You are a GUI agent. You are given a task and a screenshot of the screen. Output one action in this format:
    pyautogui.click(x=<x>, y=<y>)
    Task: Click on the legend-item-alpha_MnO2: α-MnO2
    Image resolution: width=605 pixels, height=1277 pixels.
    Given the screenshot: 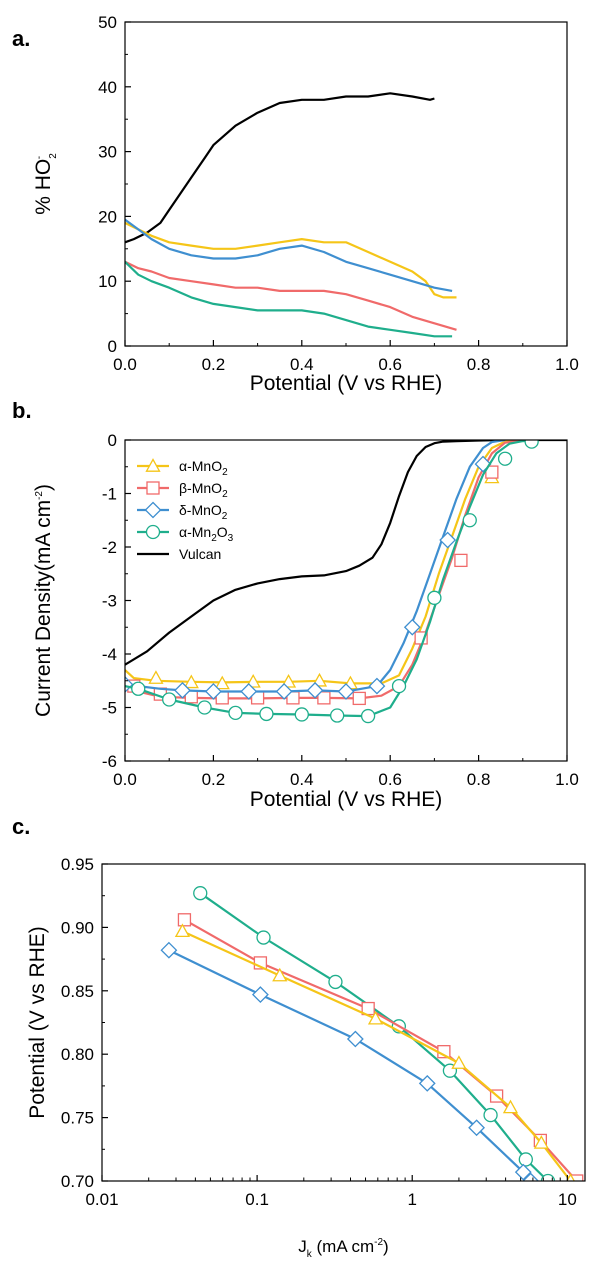 What is the action you would take?
    pyautogui.click(x=182, y=468)
    